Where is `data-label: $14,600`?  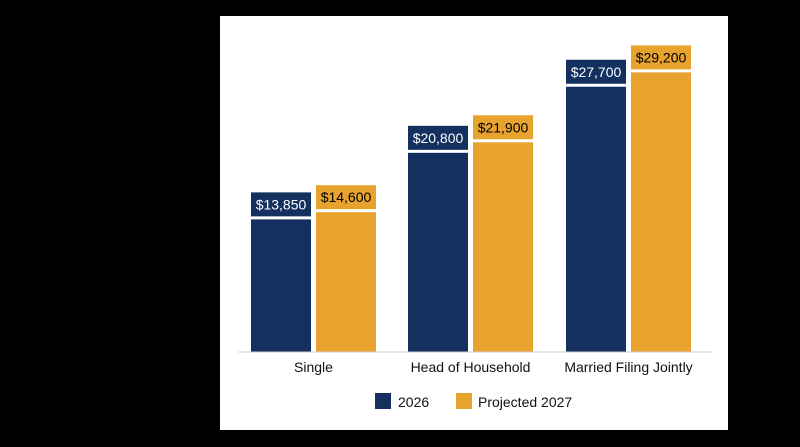 data-label: $14,600 is located at coordinates (346, 197).